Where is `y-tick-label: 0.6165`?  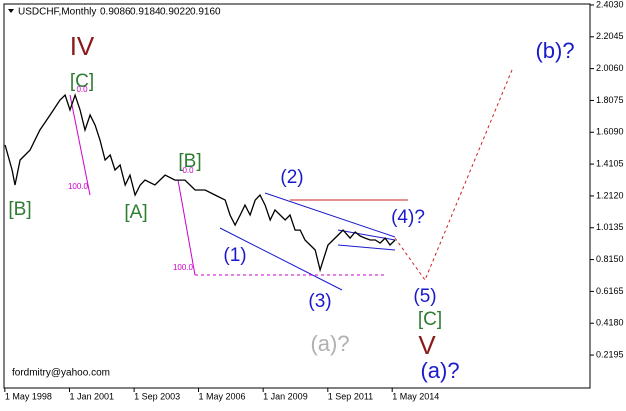
y-tick-label: 0.6165 is located at coordinates (610, 291).